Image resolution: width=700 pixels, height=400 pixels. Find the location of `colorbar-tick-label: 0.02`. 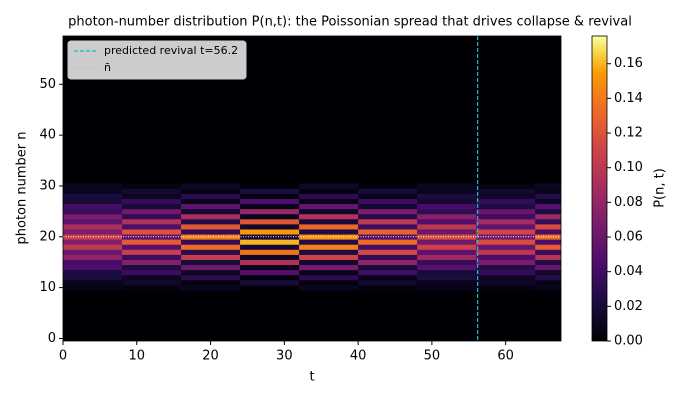

colorbar-tick-label: 0.02 is located at coordinates (628, 306).